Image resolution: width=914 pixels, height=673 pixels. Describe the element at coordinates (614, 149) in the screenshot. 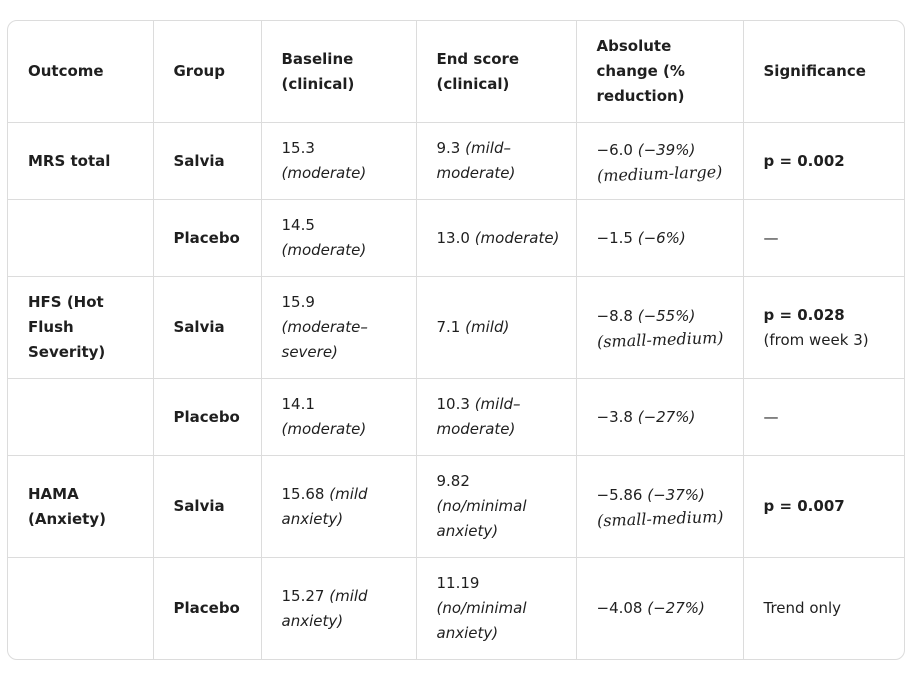

I see `value: −6.0` at that location.